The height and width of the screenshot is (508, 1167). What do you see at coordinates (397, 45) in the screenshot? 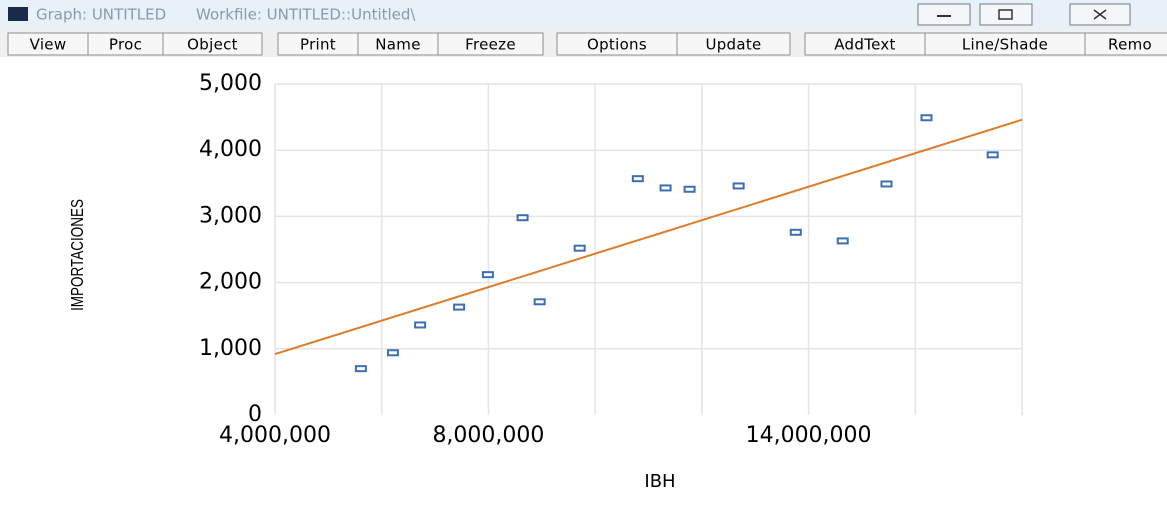
I see `toolbar-button-label: Name` at bounding box center [397, 45].